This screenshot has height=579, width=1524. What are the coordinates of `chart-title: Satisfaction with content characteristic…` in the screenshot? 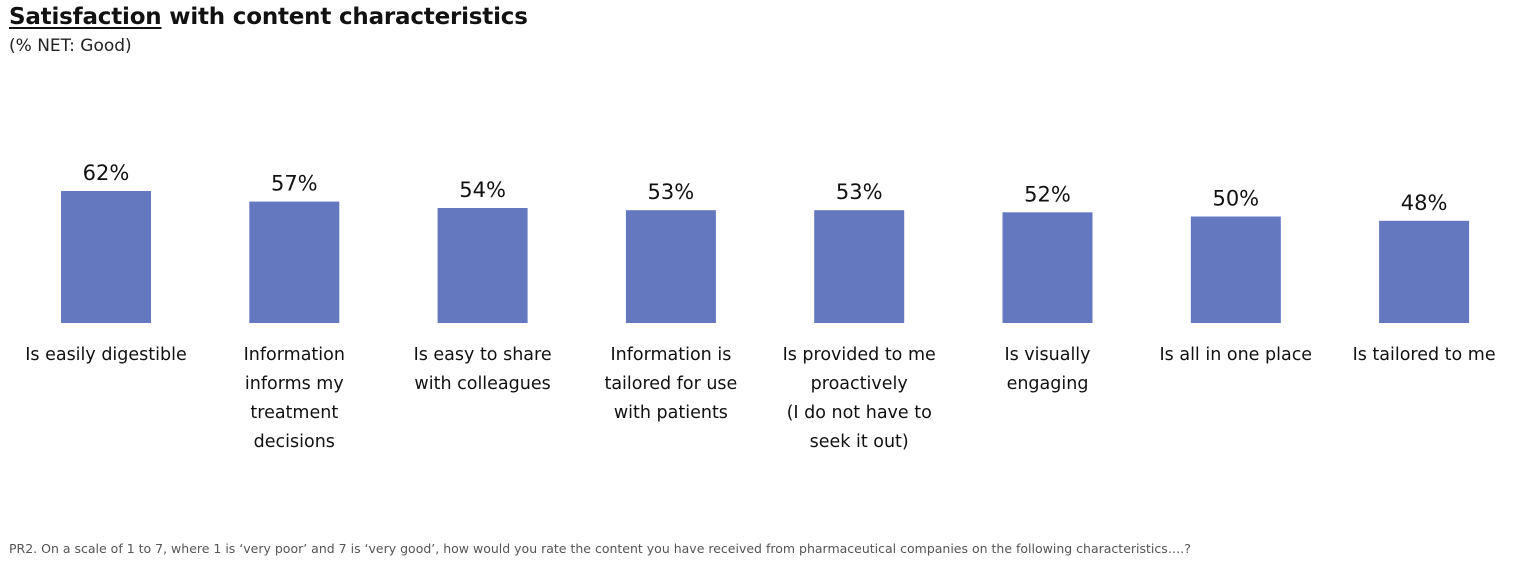 It's located at (268, 17).